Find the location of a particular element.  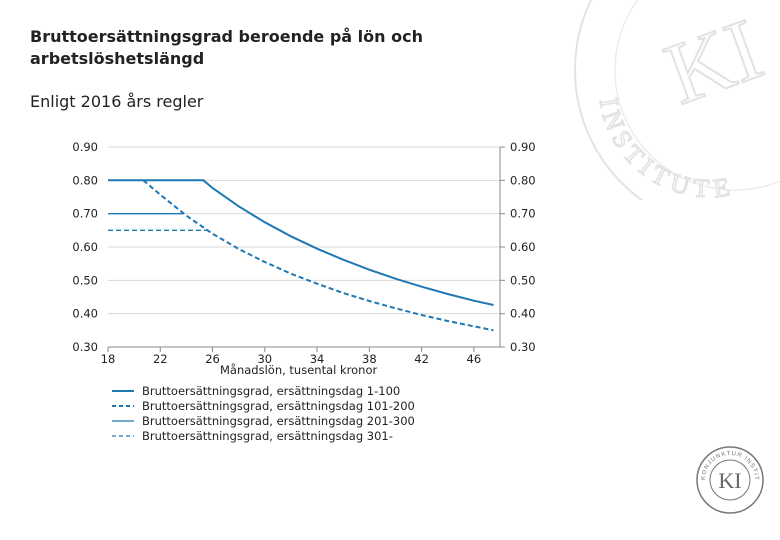

x-tick-label-2: 26 is located at coordinates (212, 359).